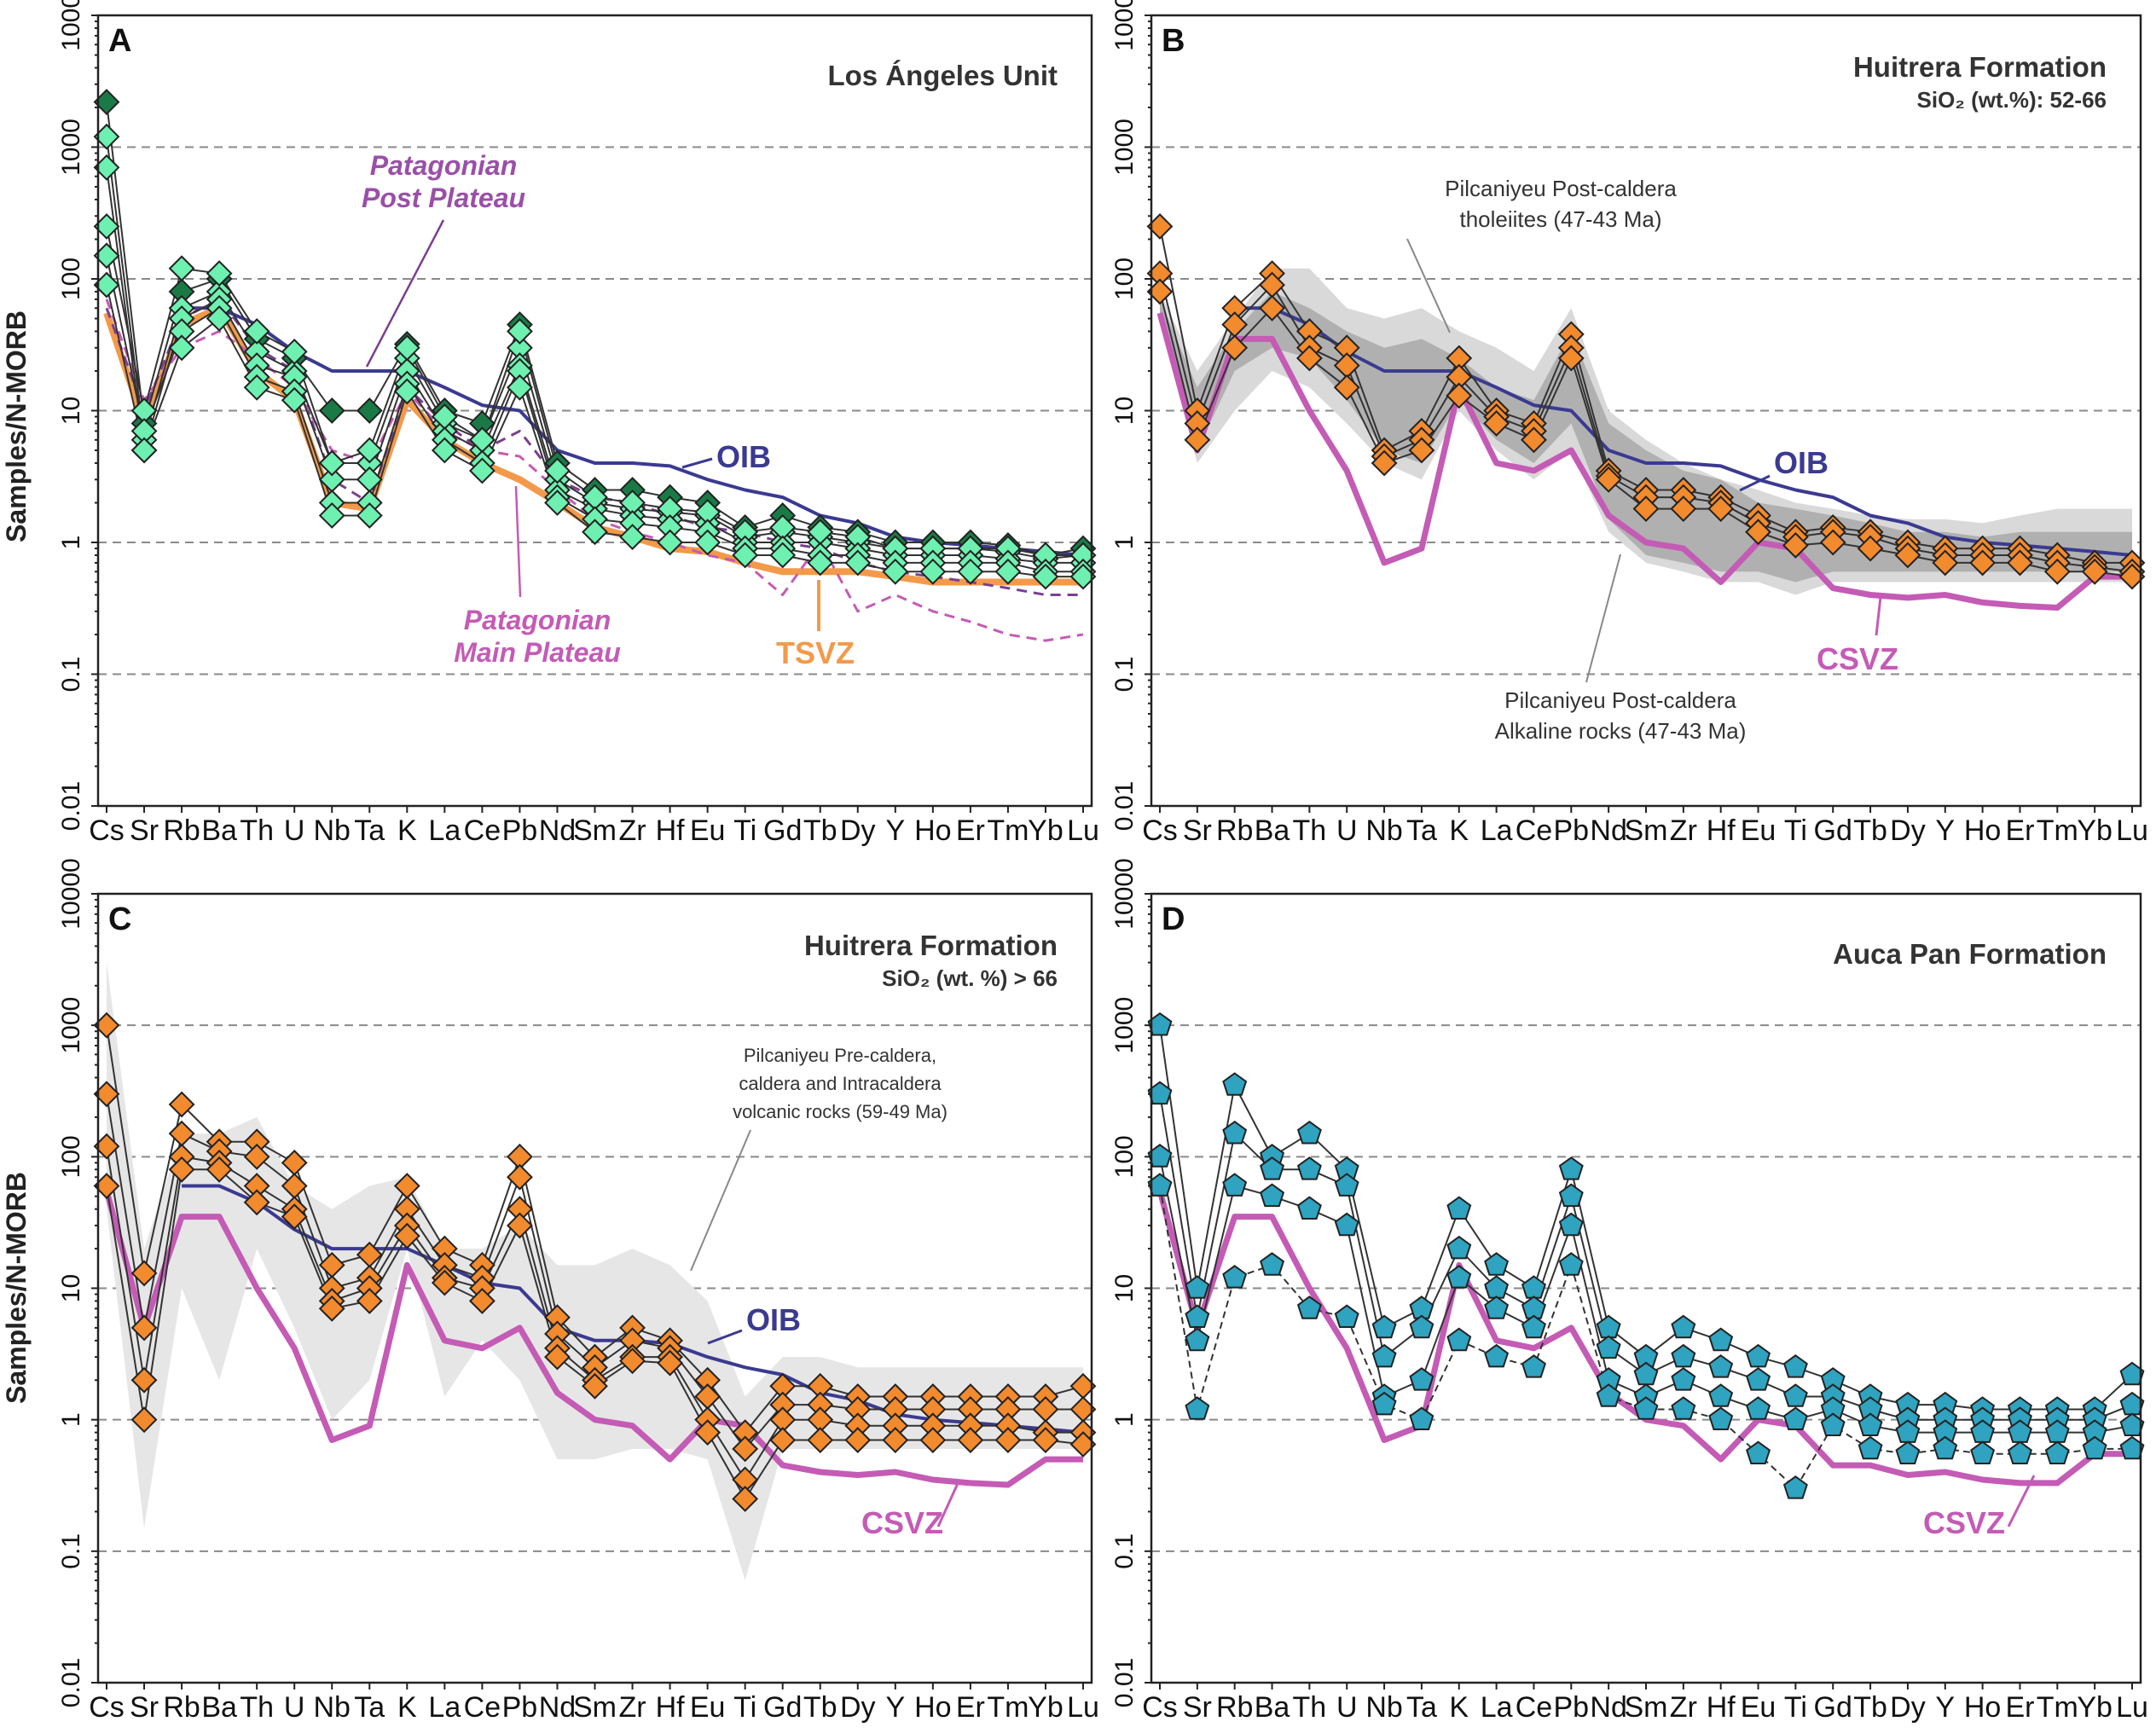 The width and height of the screenshot is (2156, 1733). What do you see at coordinates (71, 1025) in the screenshot?
I see `y-tick-label: 1000` at bounding box center [71, 1025].